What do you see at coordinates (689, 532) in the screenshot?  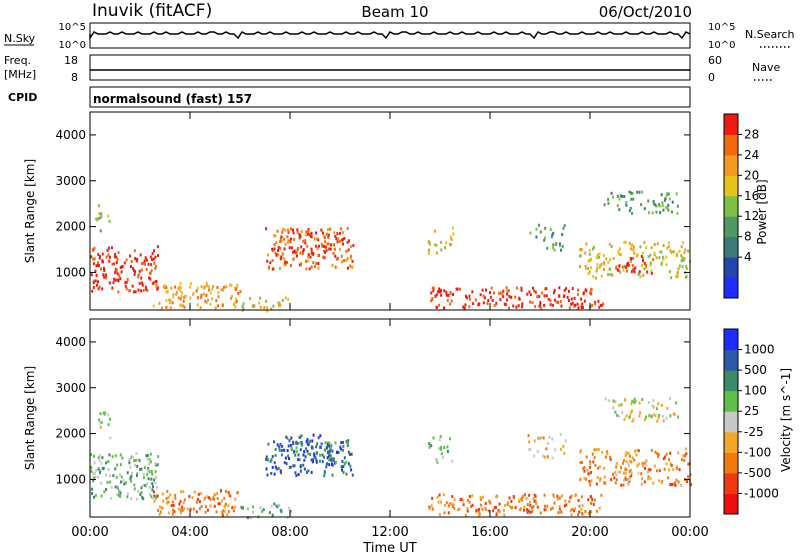 I see `time-tick-label: 00:00` at bounding box center [689, 532].